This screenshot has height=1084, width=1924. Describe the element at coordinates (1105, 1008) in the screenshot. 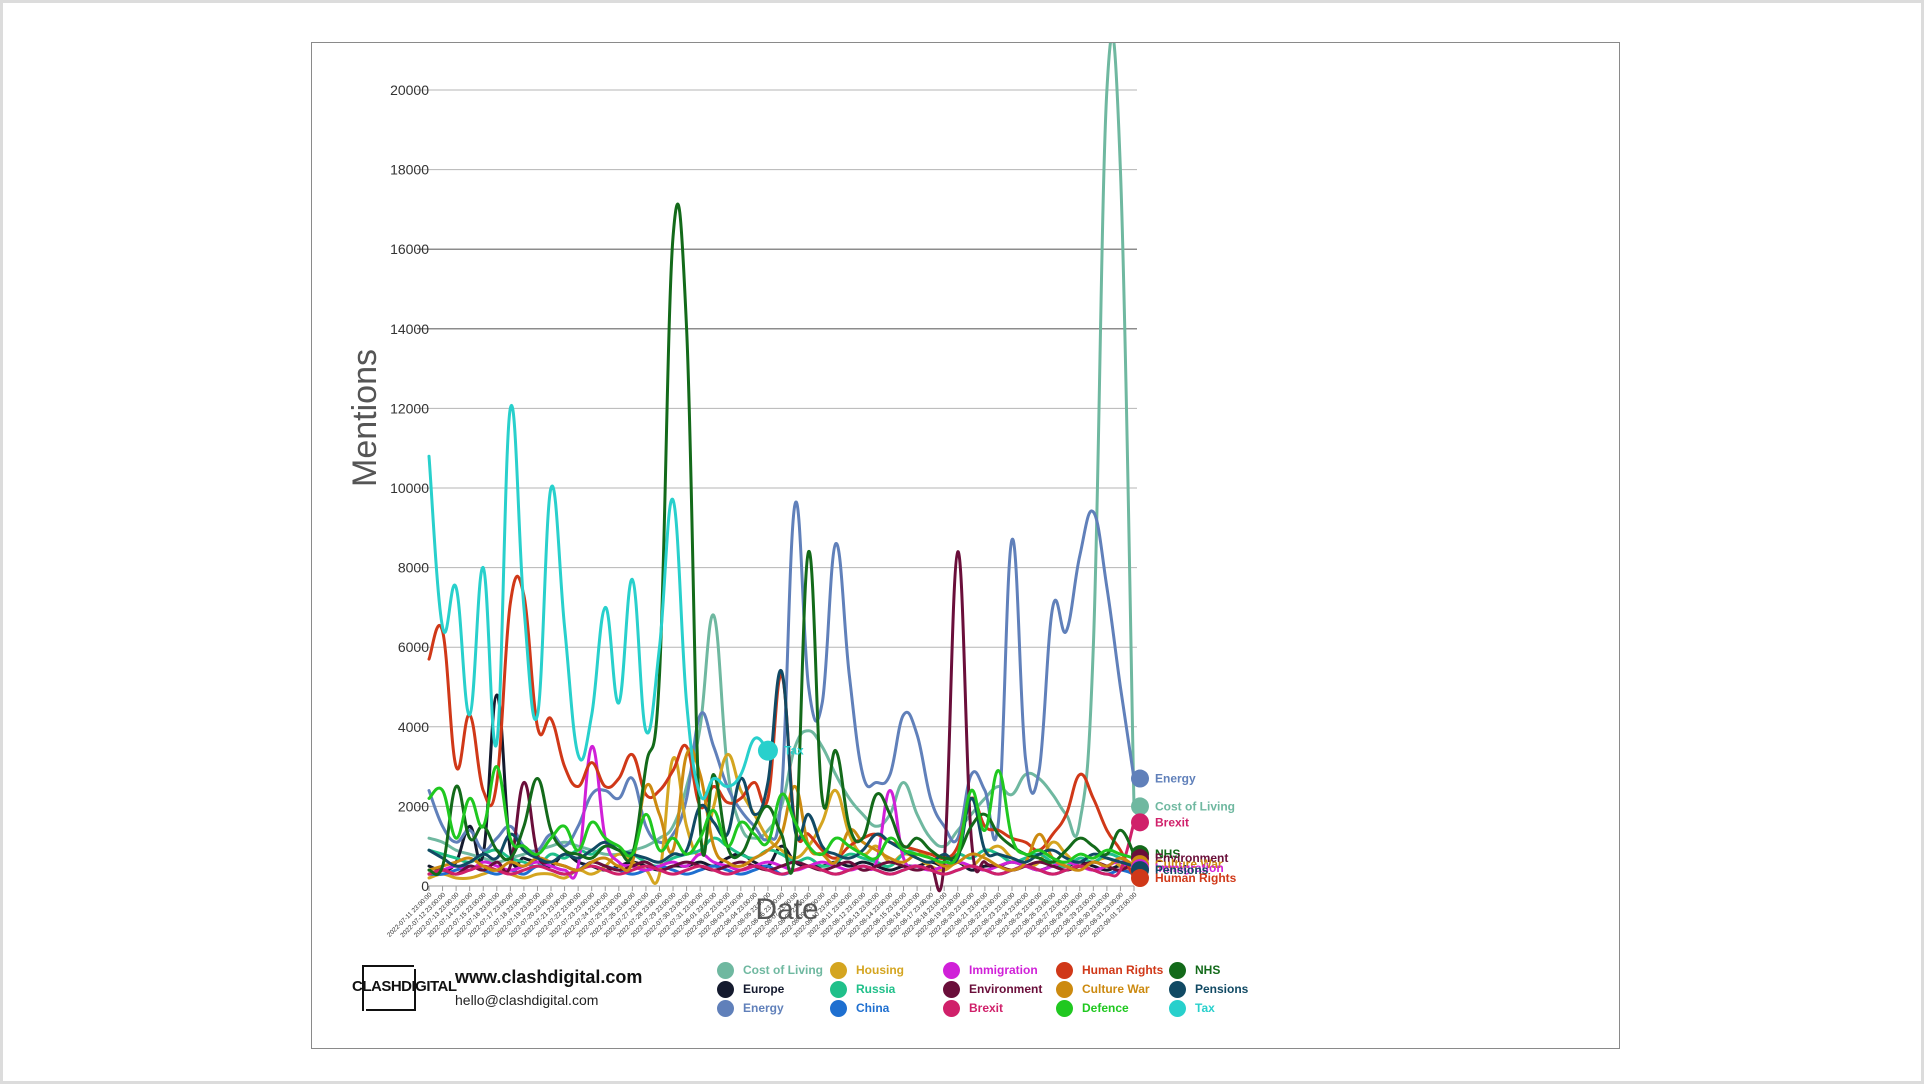

I see `legend-label: Defence` at that location.